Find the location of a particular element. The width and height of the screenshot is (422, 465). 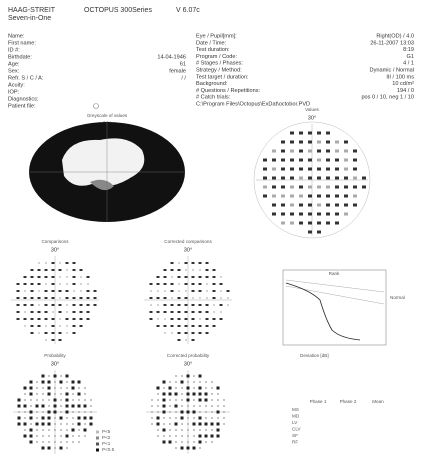

field-label: Sex: is located at coordinates (14, 71).